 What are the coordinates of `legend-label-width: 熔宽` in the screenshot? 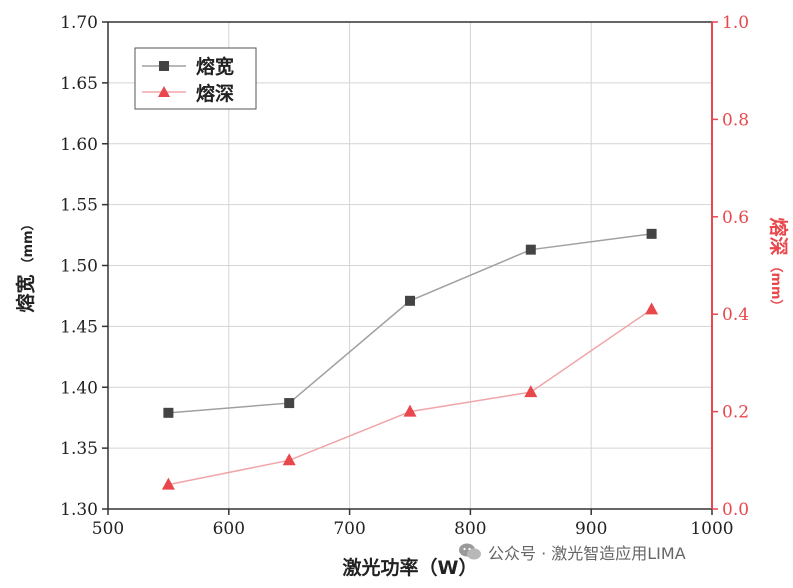 It's located at (215, 66).